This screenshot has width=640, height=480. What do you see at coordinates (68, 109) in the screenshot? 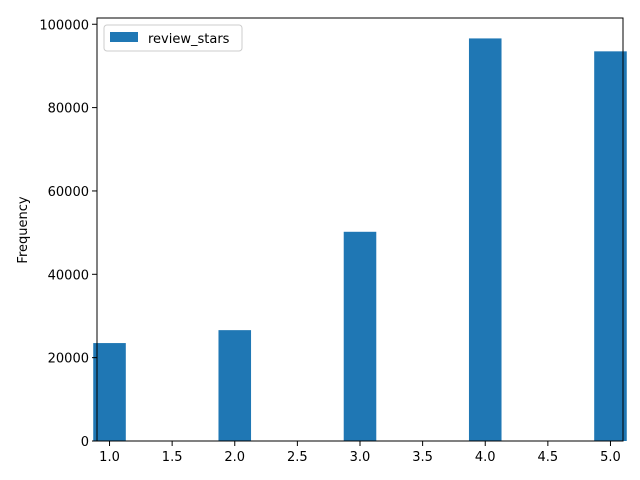
I see `y-tick-label: 80000` at bounding box center [68, 109].